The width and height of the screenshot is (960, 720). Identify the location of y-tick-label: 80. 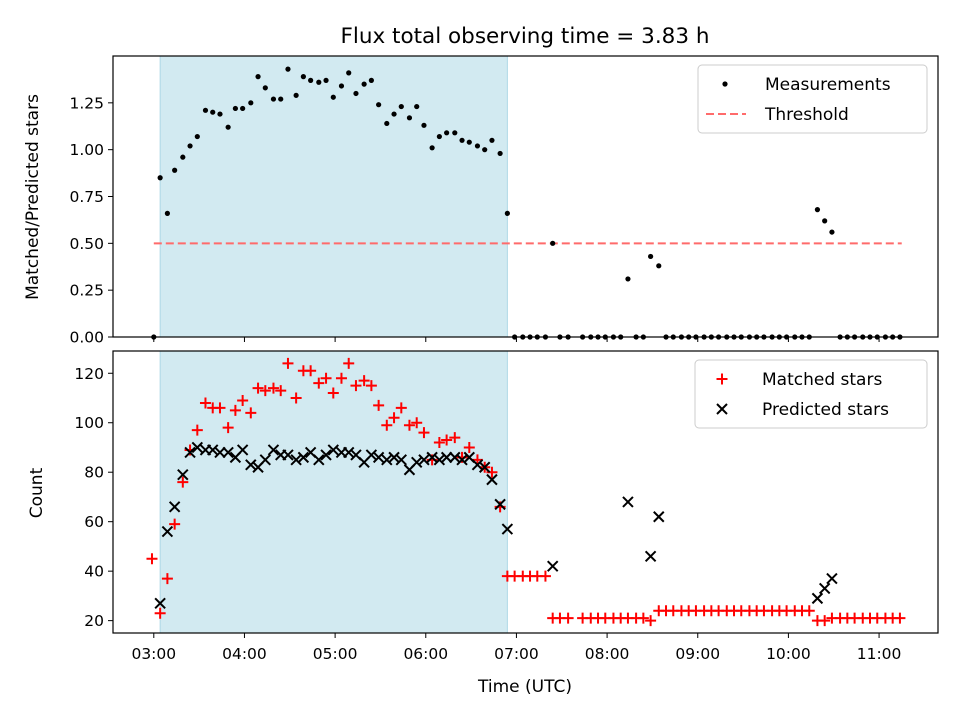
(94, 473).